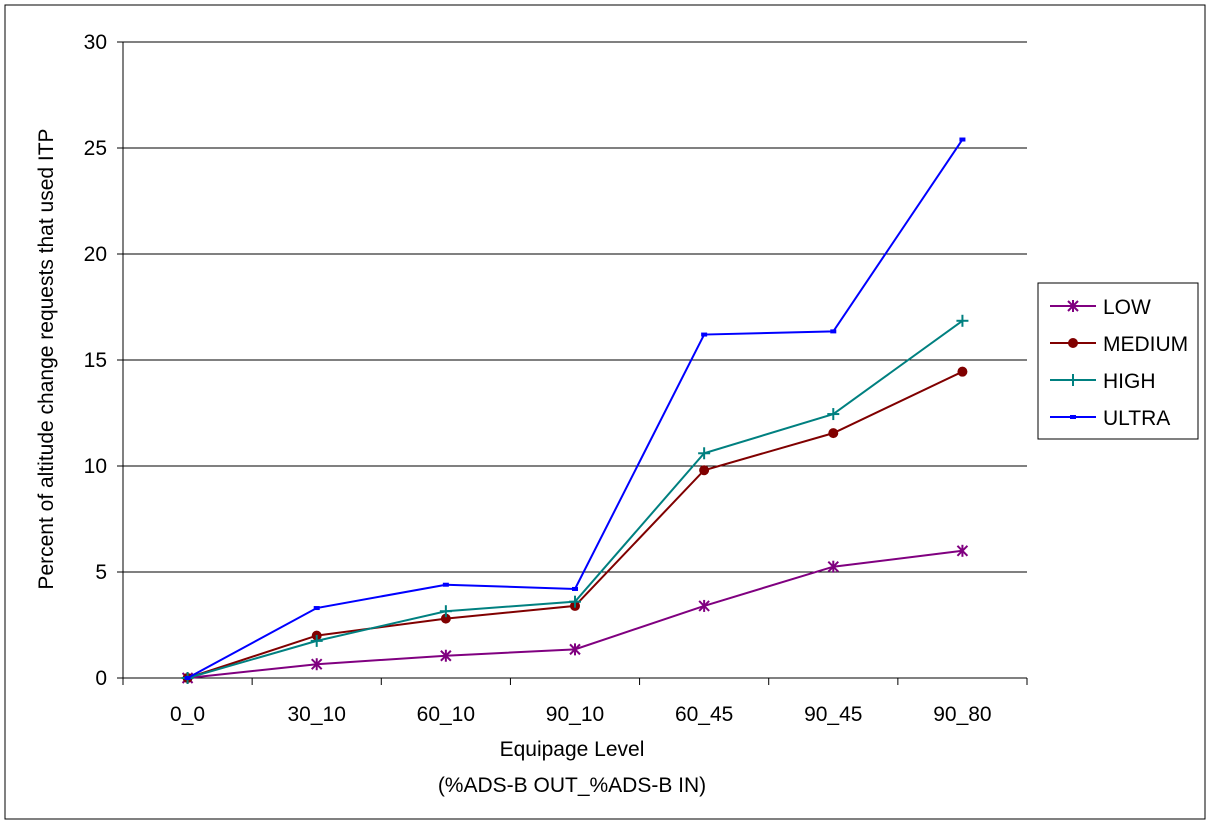 Image resolution: width=1206 pixels, height=820 pixels. Describe the element at coordinates (833, 714) in the screenshot. I see `x-tick-label: 90_45` at that location.